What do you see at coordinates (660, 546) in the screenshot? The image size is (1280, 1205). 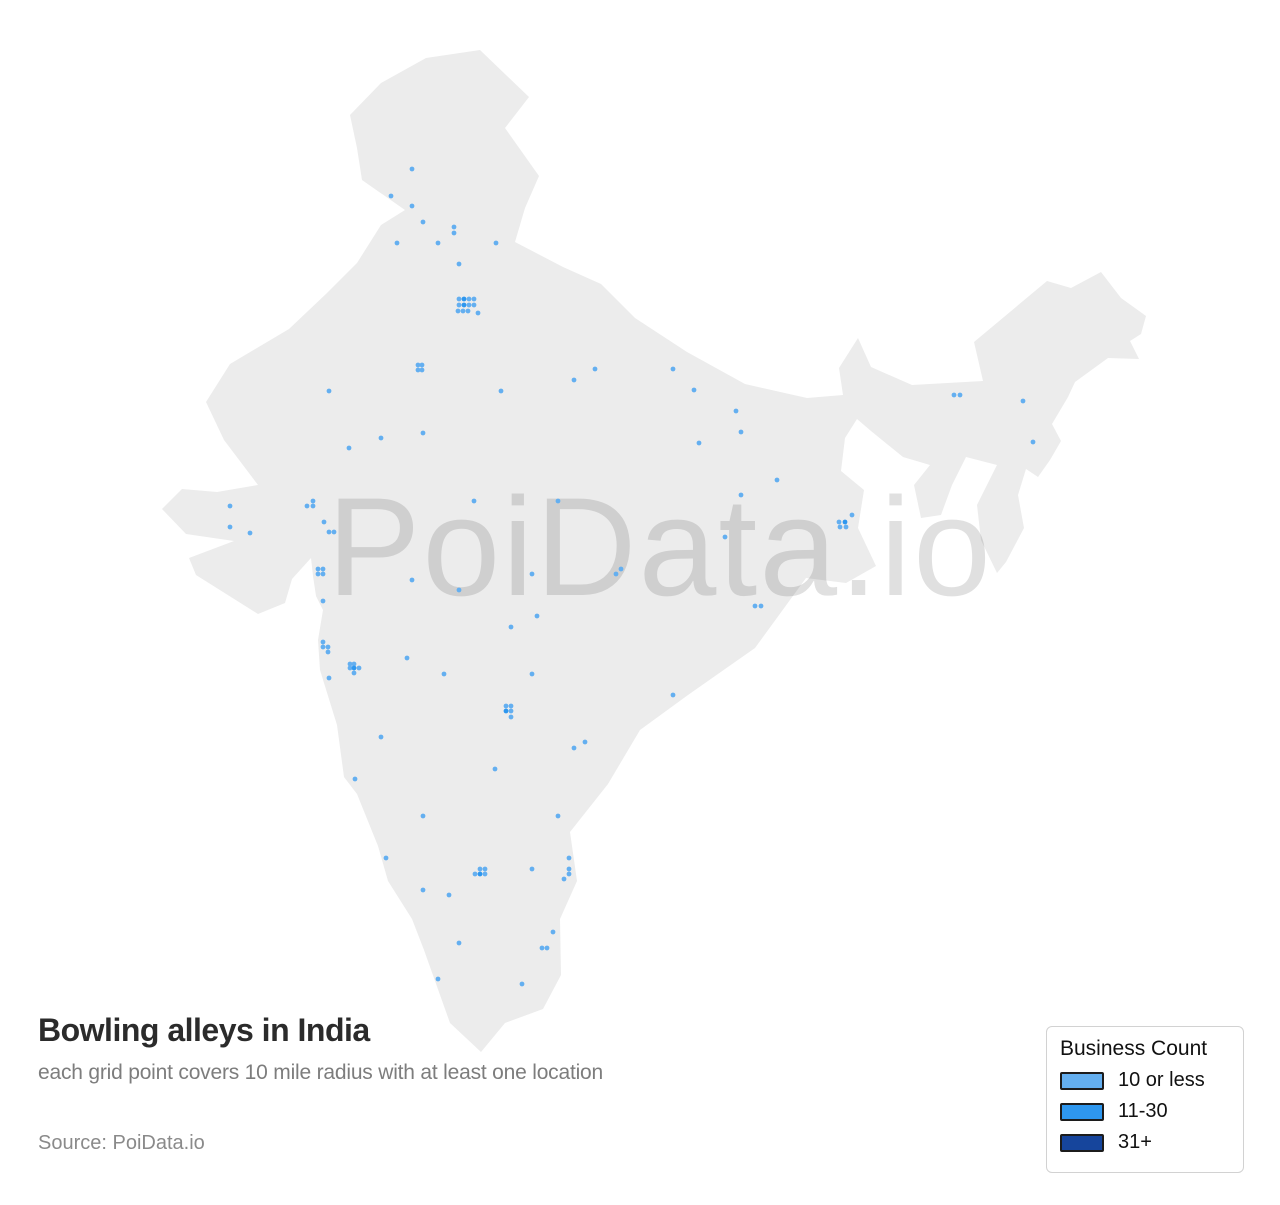 I see `watermark: PoiData.io` at bounding box center [660, 546].